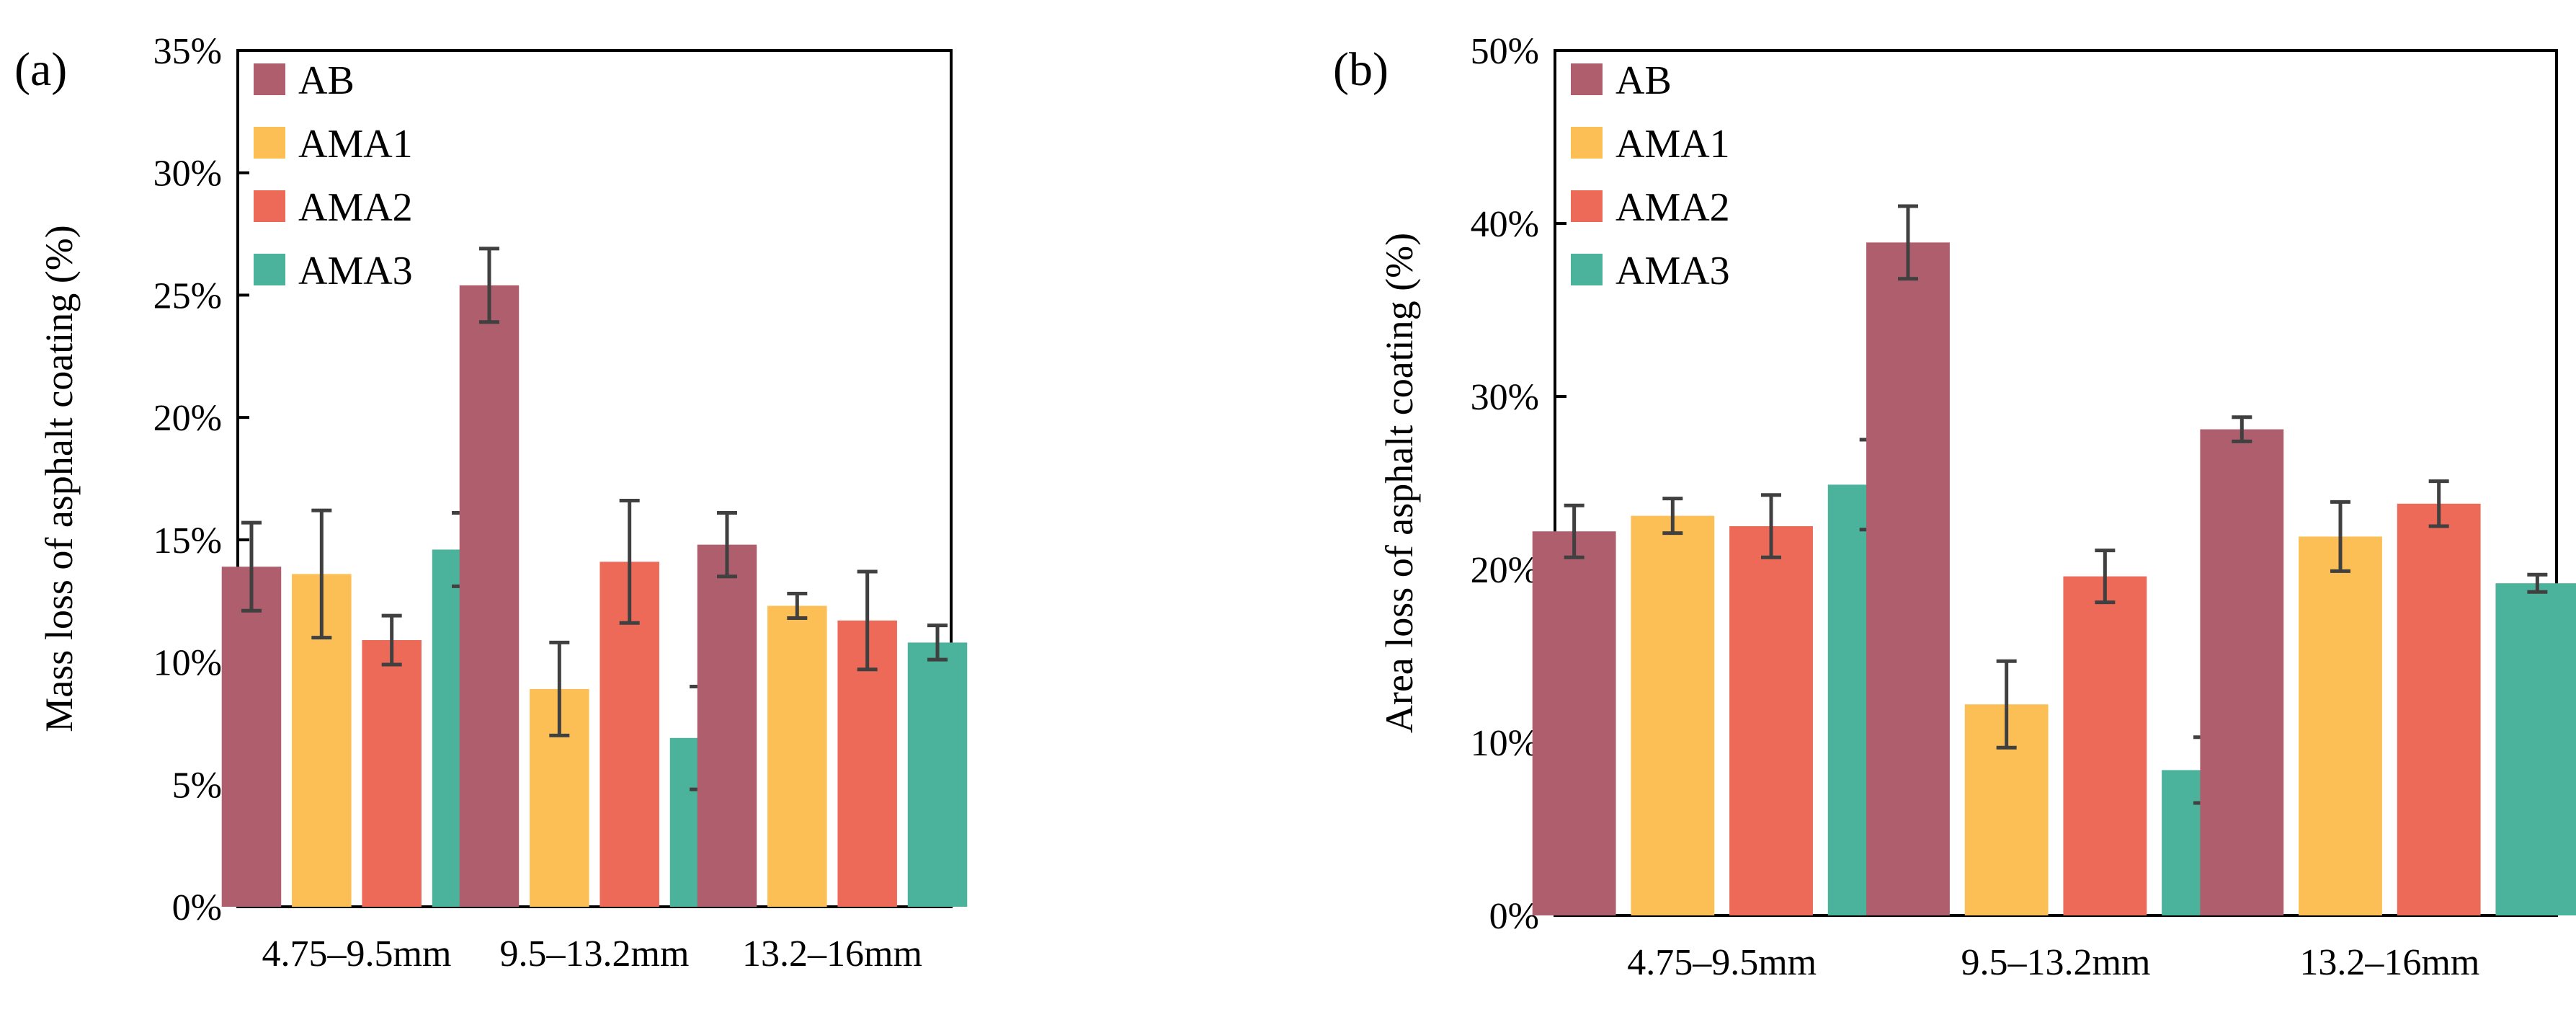 The image size is (2576, 1012). What do you see at coordinates (1505, 743) in the screenshot?
I see `b-y-tick-label: 10%` at bounding box center [1505, 743].